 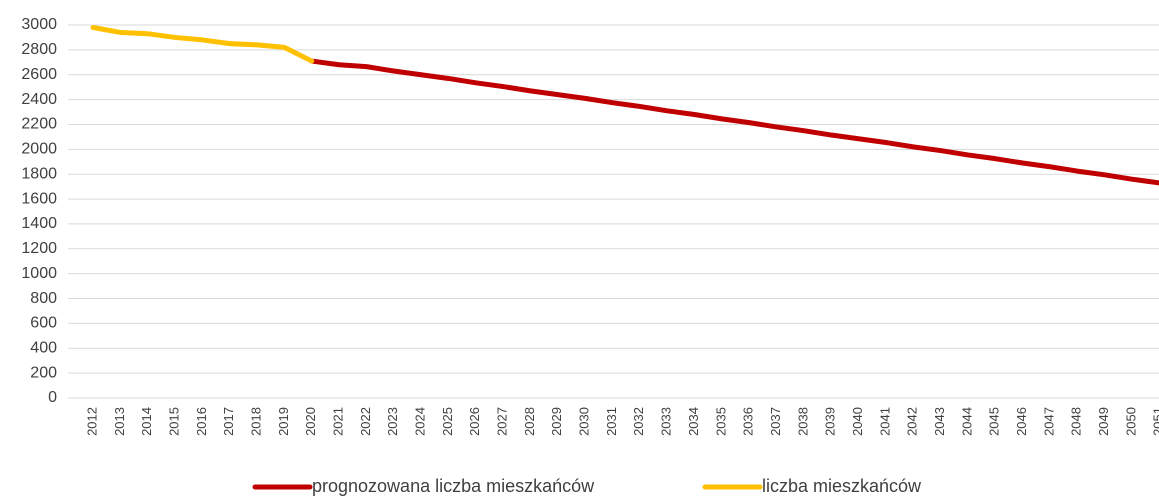 I want to click on x-tick-label: 2019, so click(x=283, y=421).